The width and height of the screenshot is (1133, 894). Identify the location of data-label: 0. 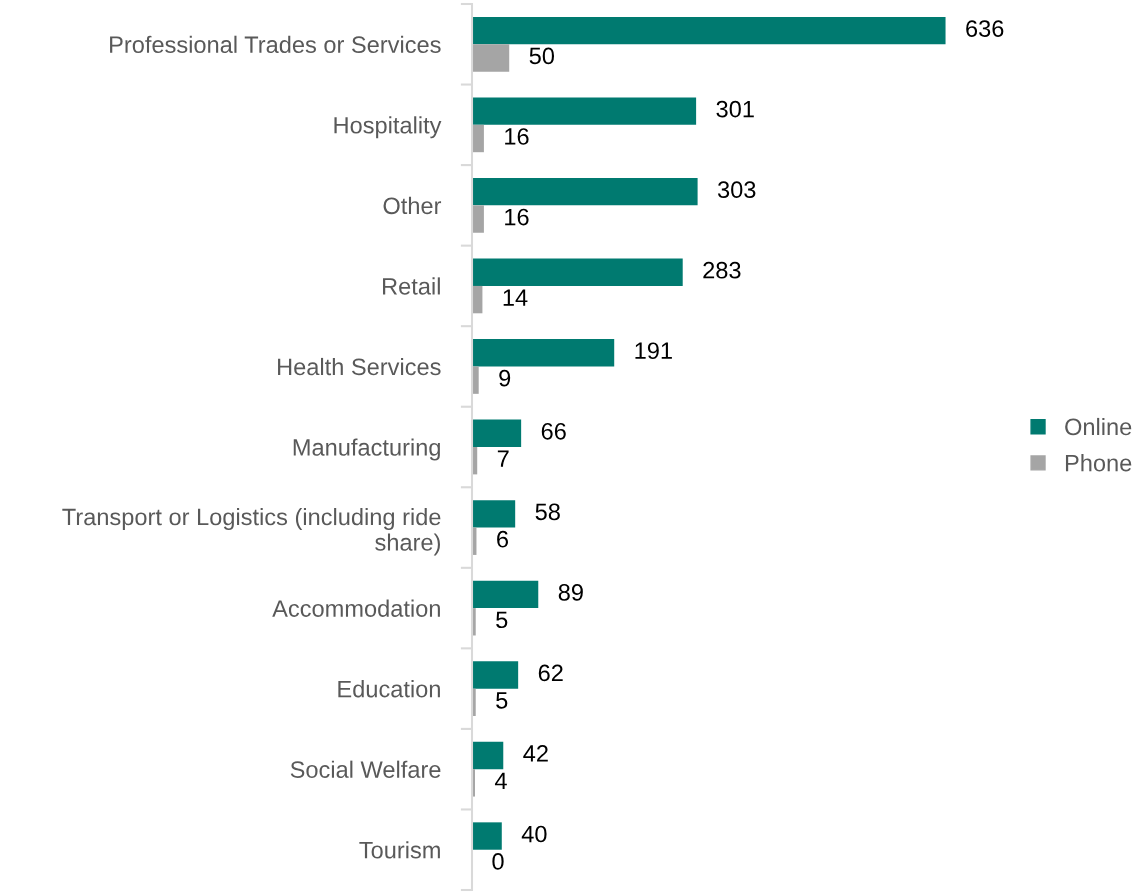
(498, 861).